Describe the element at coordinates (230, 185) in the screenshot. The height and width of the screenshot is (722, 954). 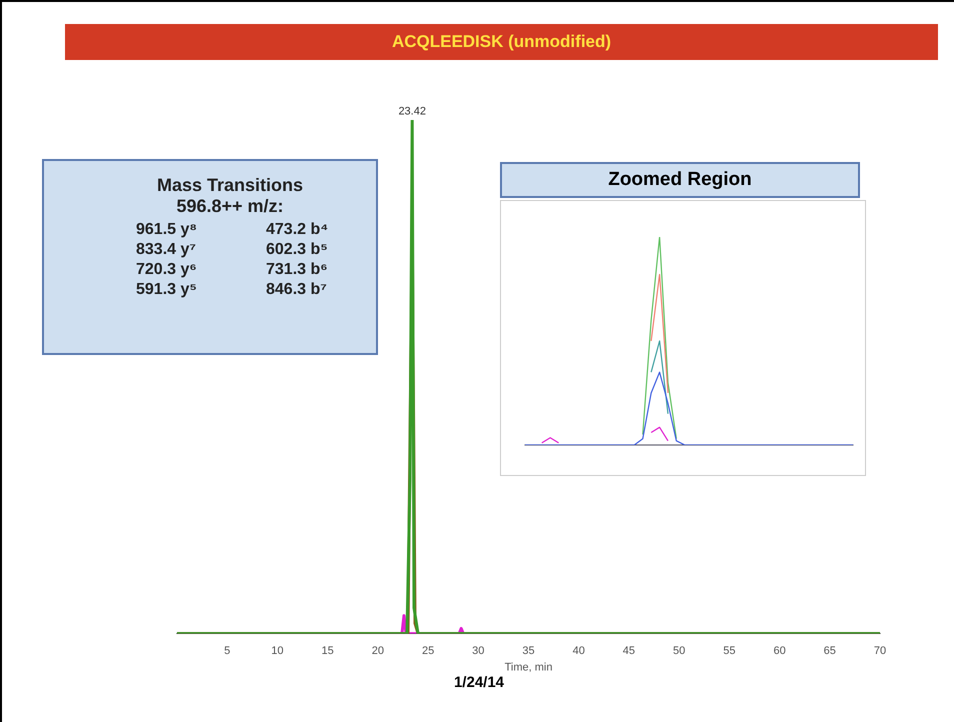
I see `annotation: Mass Transitions` at that location.